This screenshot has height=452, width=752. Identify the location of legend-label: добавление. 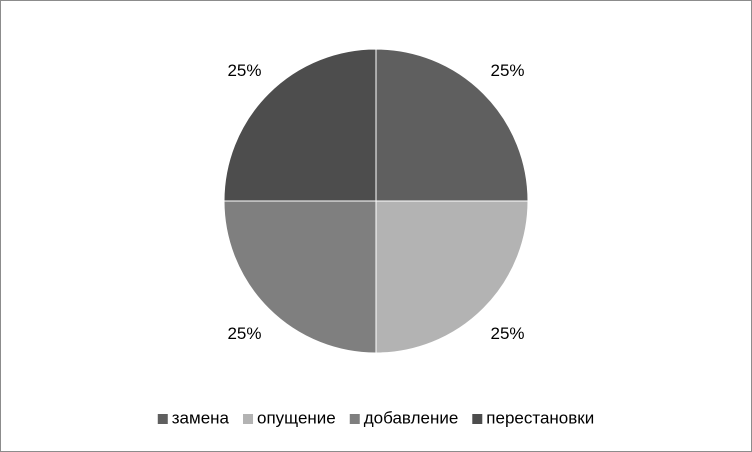
(411, 417).